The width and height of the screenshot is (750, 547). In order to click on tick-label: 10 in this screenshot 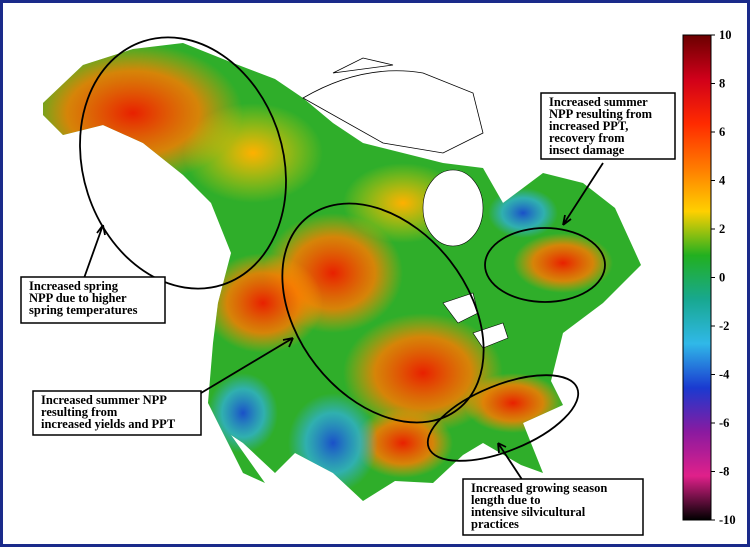, I will do `click(725, 35)`.